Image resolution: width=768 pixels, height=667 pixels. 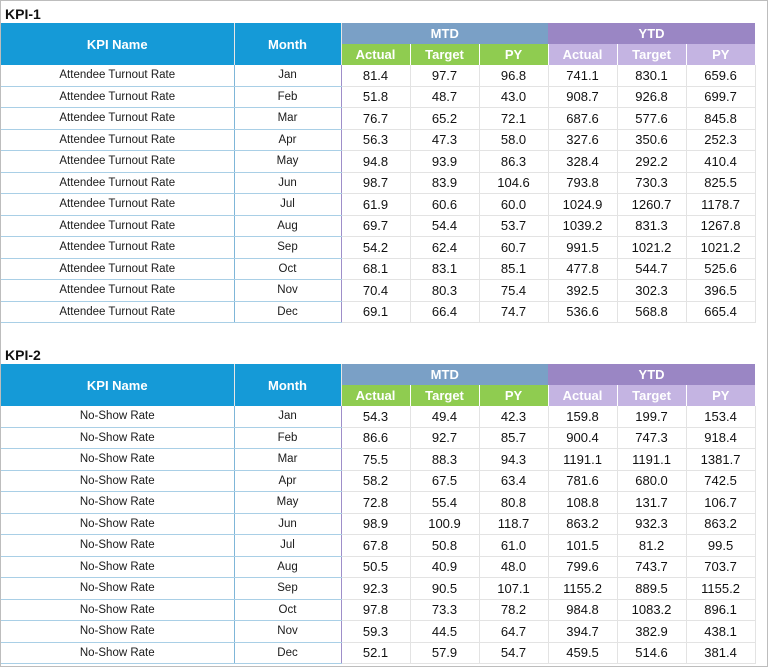 I want to click on mtd-py-cell: 85.7, so click(x=514, y=438).